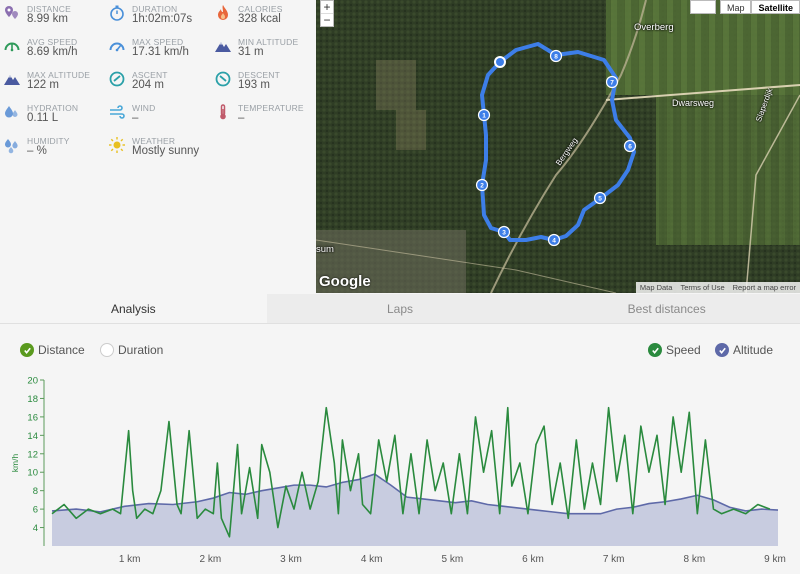 The image size is (800, 574). Describe the element at coordinates (254, 85) in the screenshot. I see `stat-value: 193 m` at that location.